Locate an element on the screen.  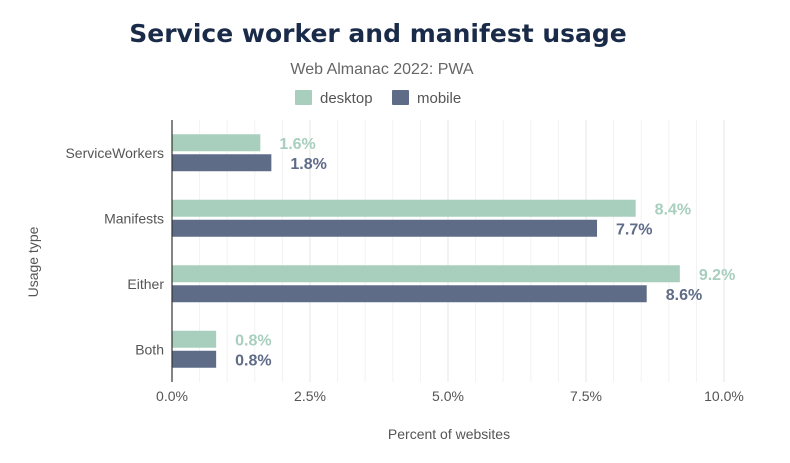
x-axis-title: Percent of websites is located at coordinates (449, 434).